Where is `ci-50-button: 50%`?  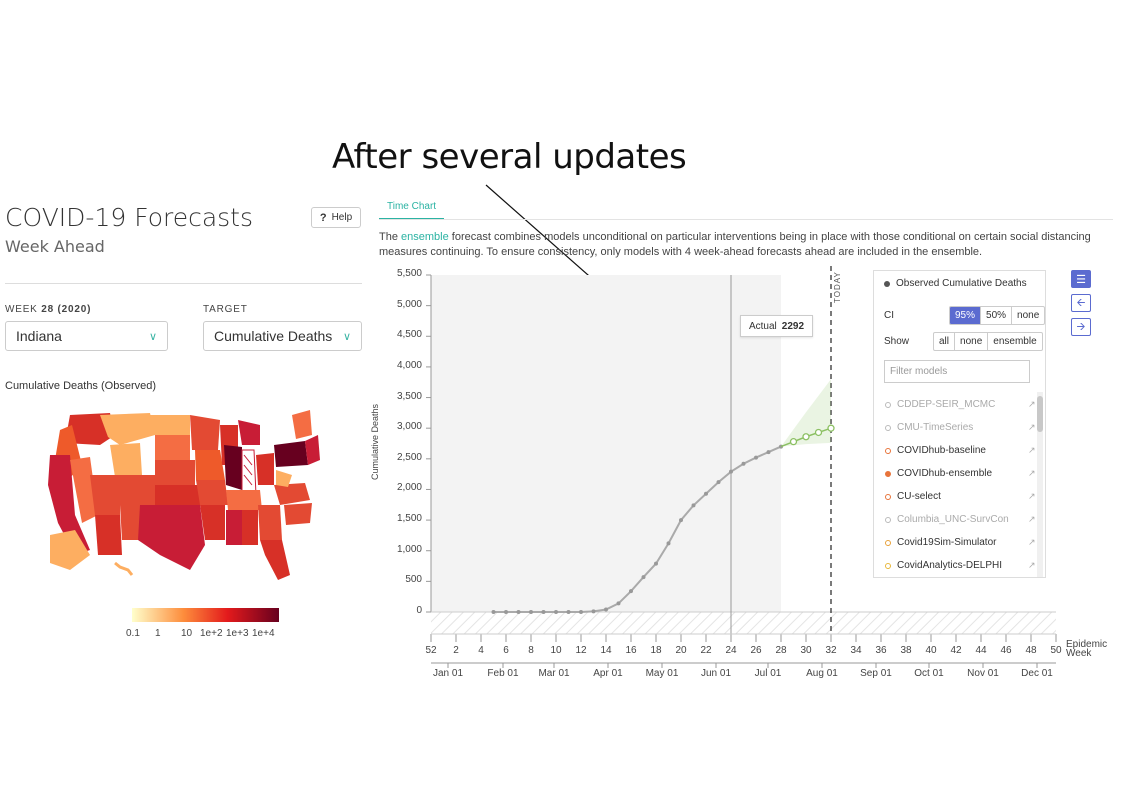
ci-50-button: 50% is located at coordinates (997, 315).